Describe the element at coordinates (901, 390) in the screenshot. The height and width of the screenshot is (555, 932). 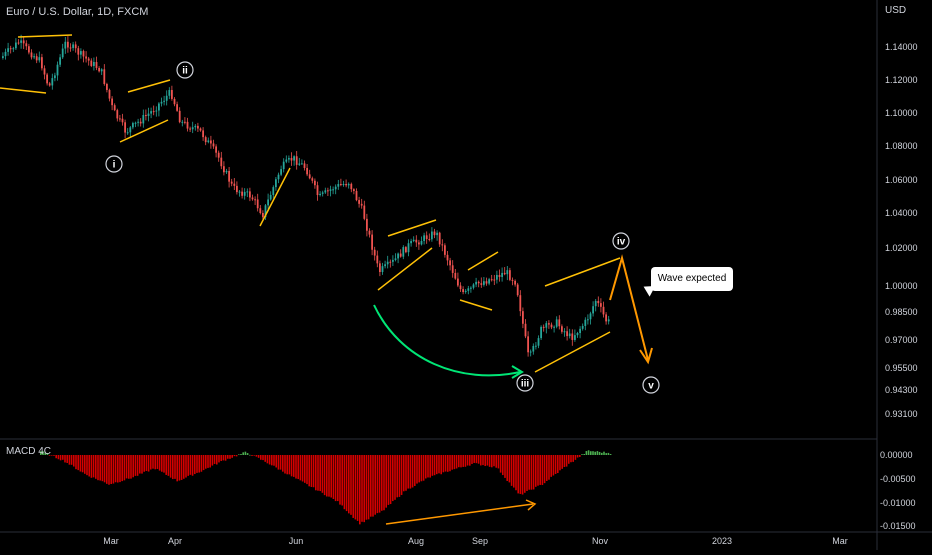
I see `price-tick-label: 0.94300` at that location.